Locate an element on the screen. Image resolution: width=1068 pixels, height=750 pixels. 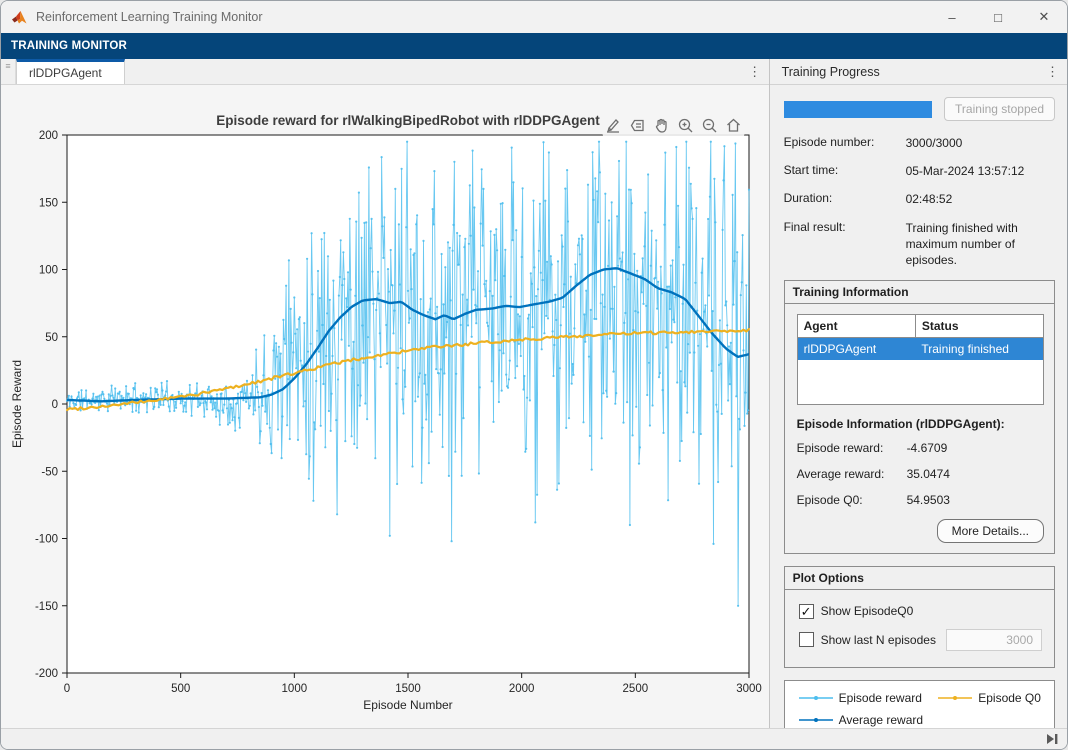
average-reward-swatch is located at coordinates (815, 719).